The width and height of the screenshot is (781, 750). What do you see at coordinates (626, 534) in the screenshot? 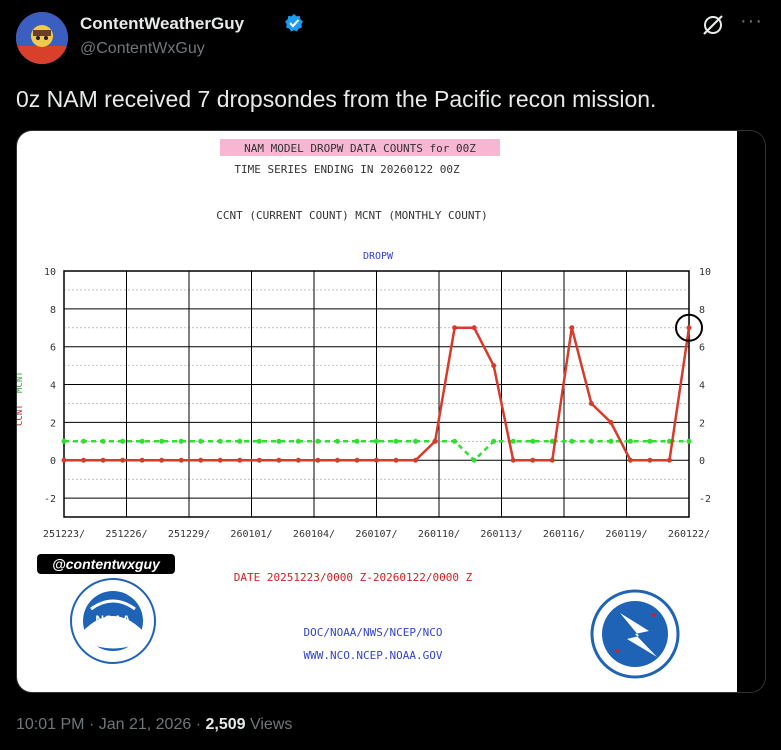
I see `x-tick-label: 260119/` at bounding box center [626, 534].